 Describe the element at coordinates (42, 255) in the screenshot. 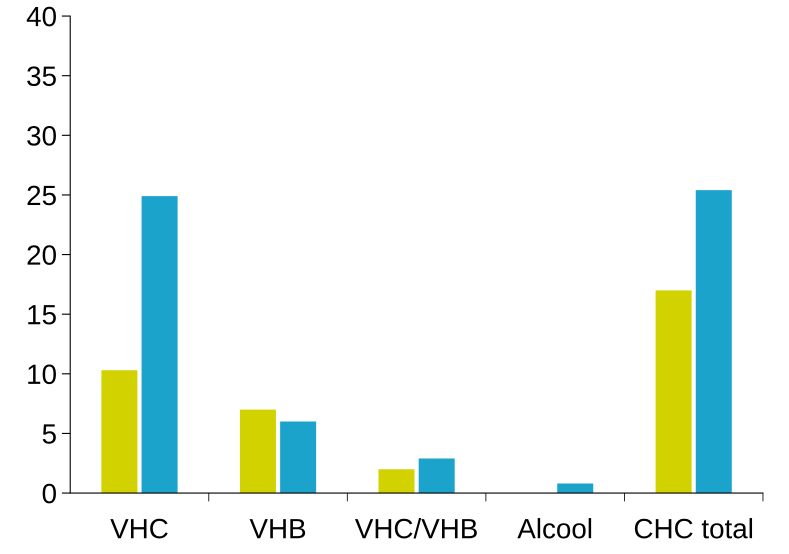

I see `y-tick-label: 20` at that location.